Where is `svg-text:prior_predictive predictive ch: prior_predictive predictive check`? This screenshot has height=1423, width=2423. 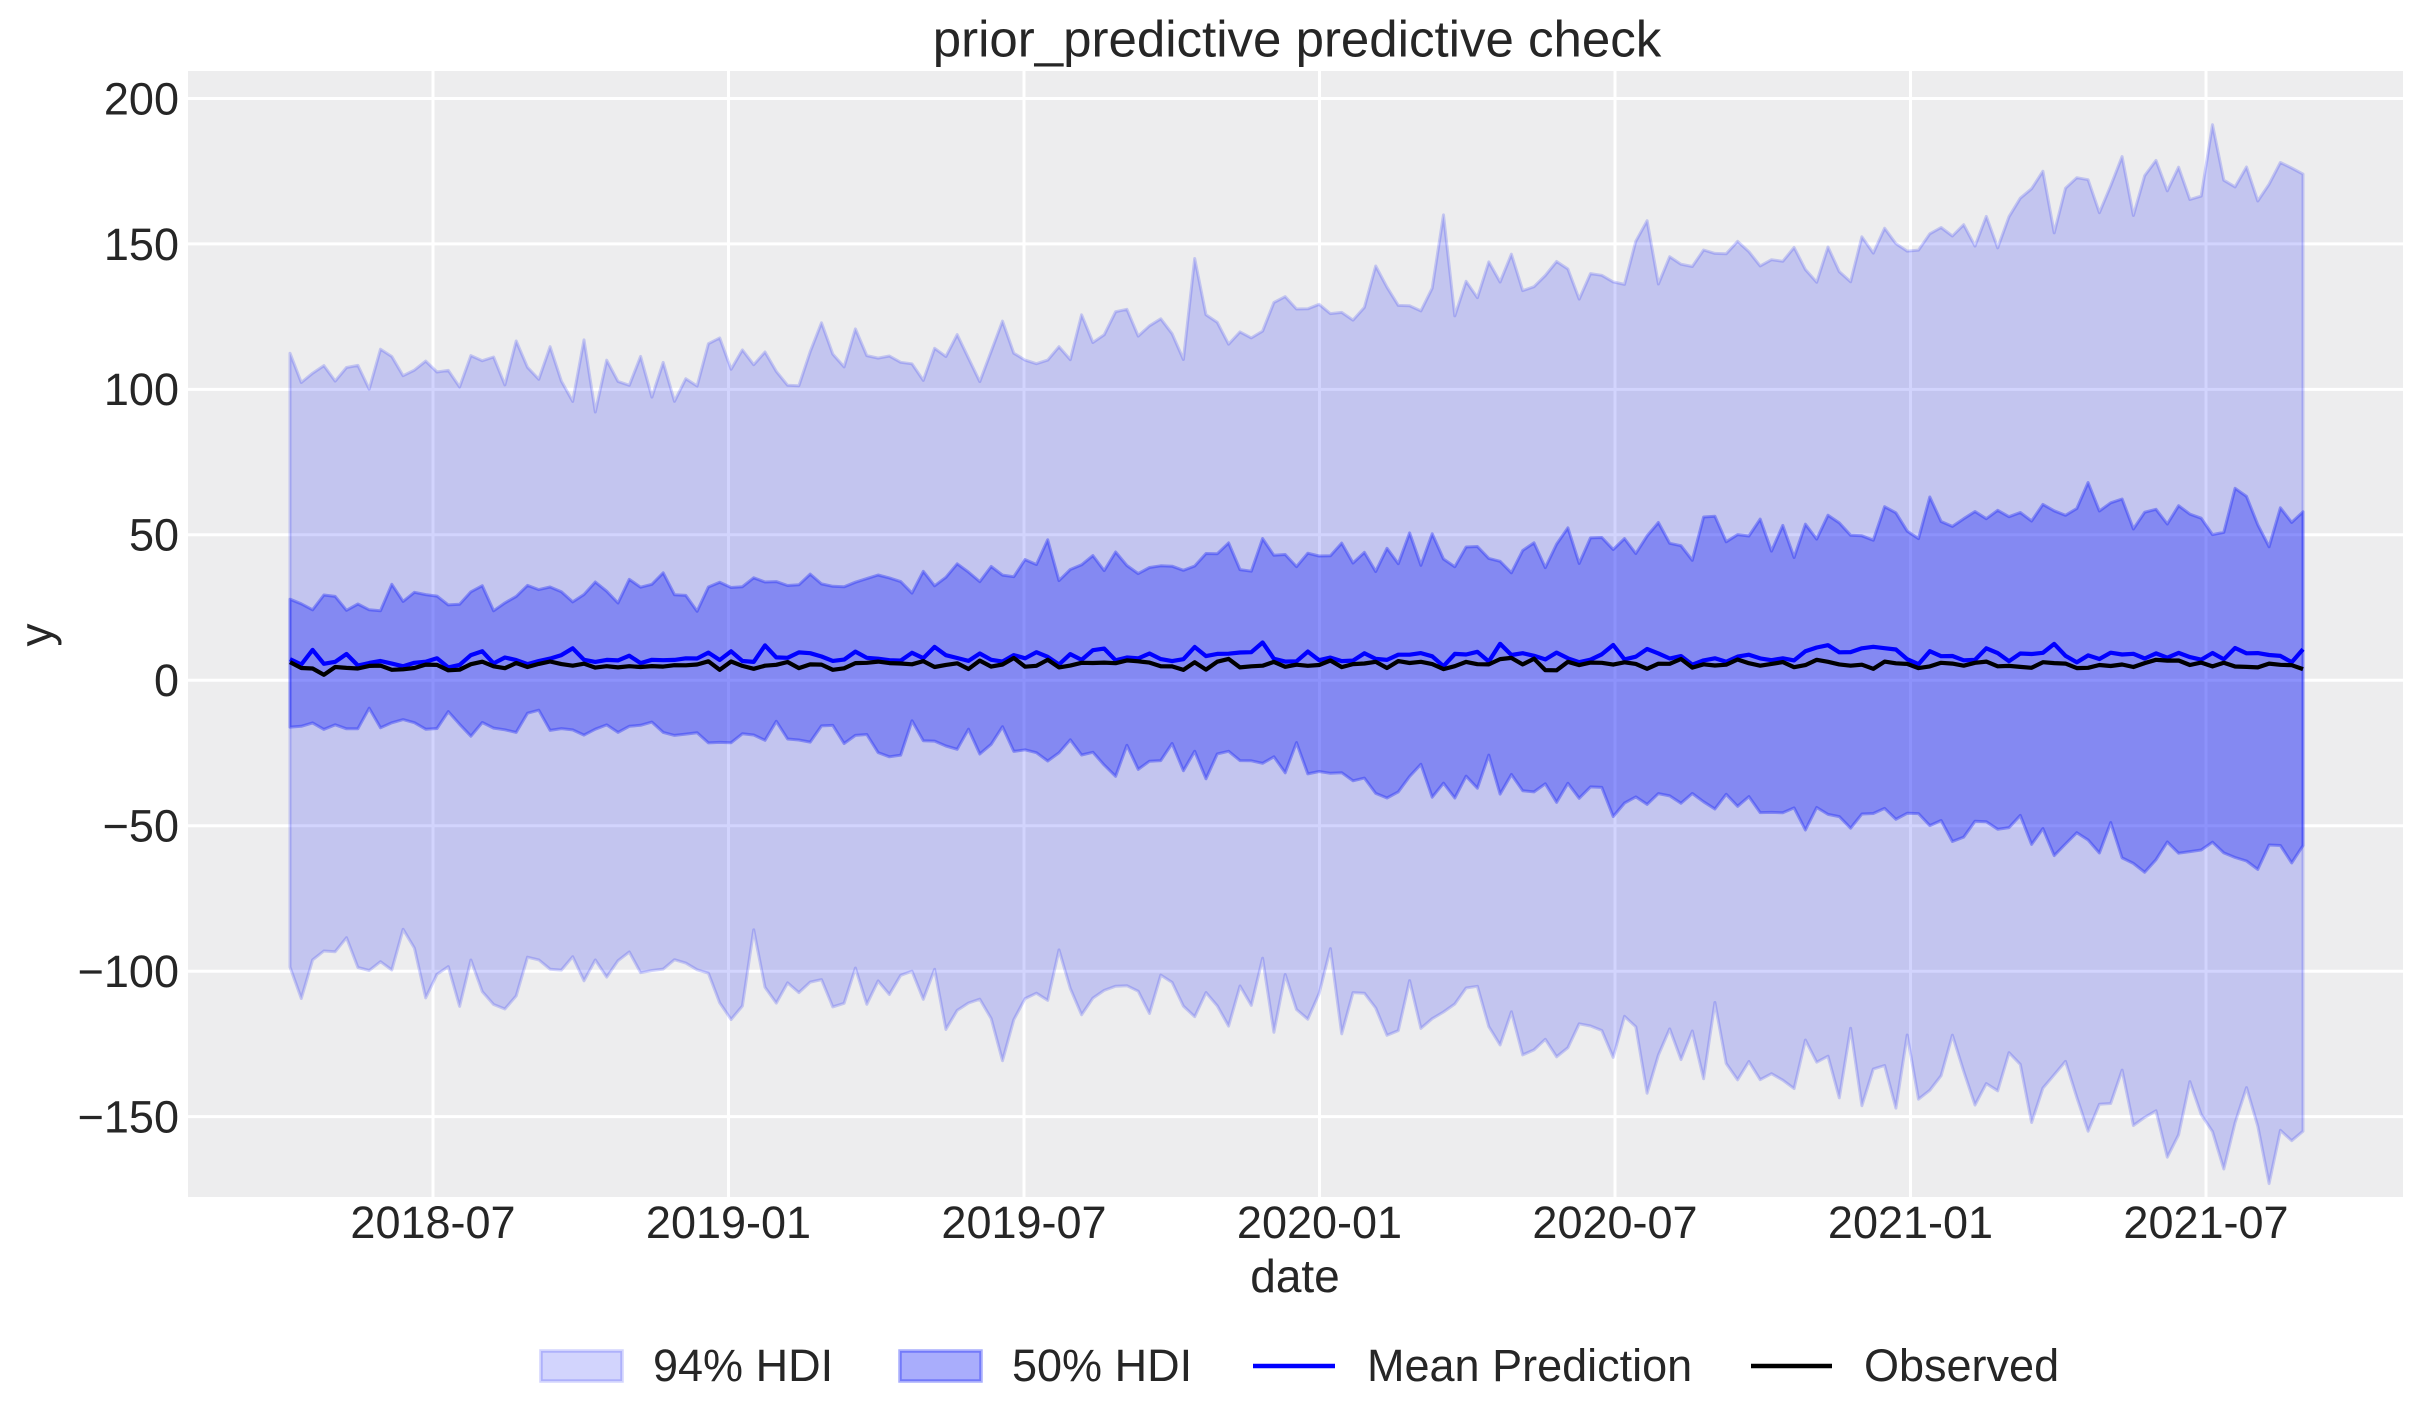
svg-text:prior_predictive predictive ch: prior_predictive predictive check is located at coordinates (1297, 39).